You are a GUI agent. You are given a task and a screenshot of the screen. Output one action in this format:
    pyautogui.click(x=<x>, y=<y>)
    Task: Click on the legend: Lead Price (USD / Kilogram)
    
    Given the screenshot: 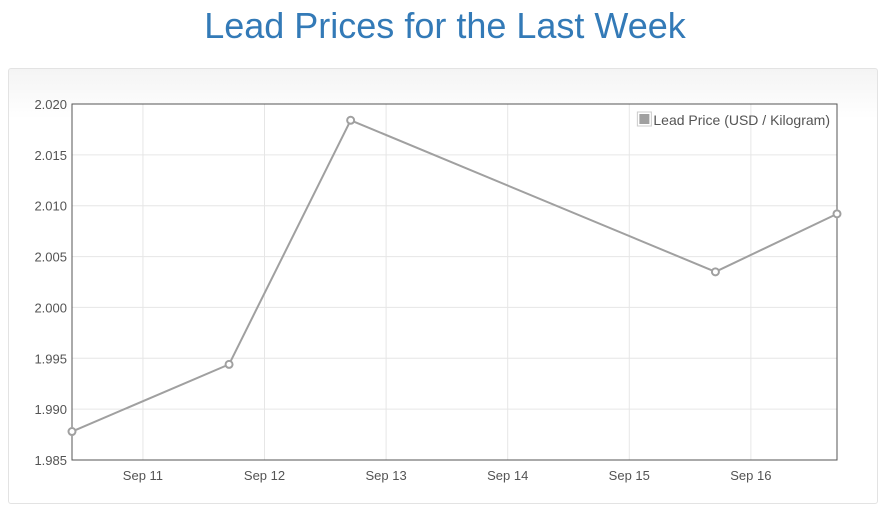 What is the action you would take?
    pyautogui.click(x=733, y=119)
    